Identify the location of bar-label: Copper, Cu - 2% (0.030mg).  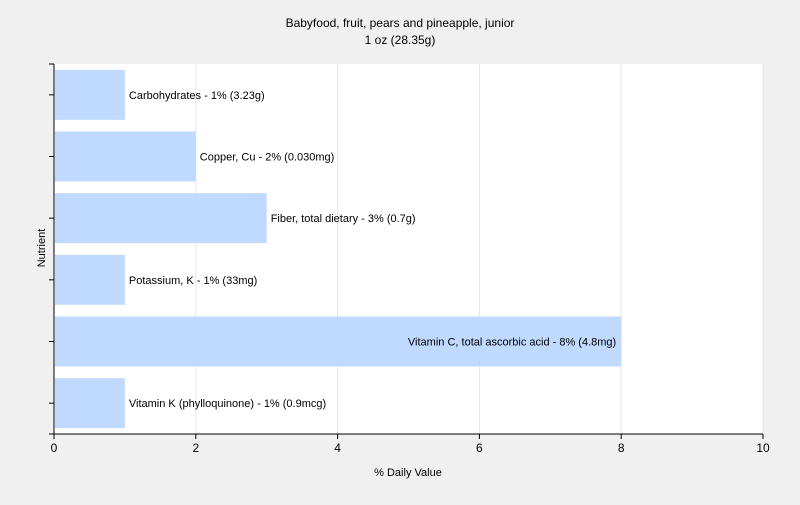
(267, 158).